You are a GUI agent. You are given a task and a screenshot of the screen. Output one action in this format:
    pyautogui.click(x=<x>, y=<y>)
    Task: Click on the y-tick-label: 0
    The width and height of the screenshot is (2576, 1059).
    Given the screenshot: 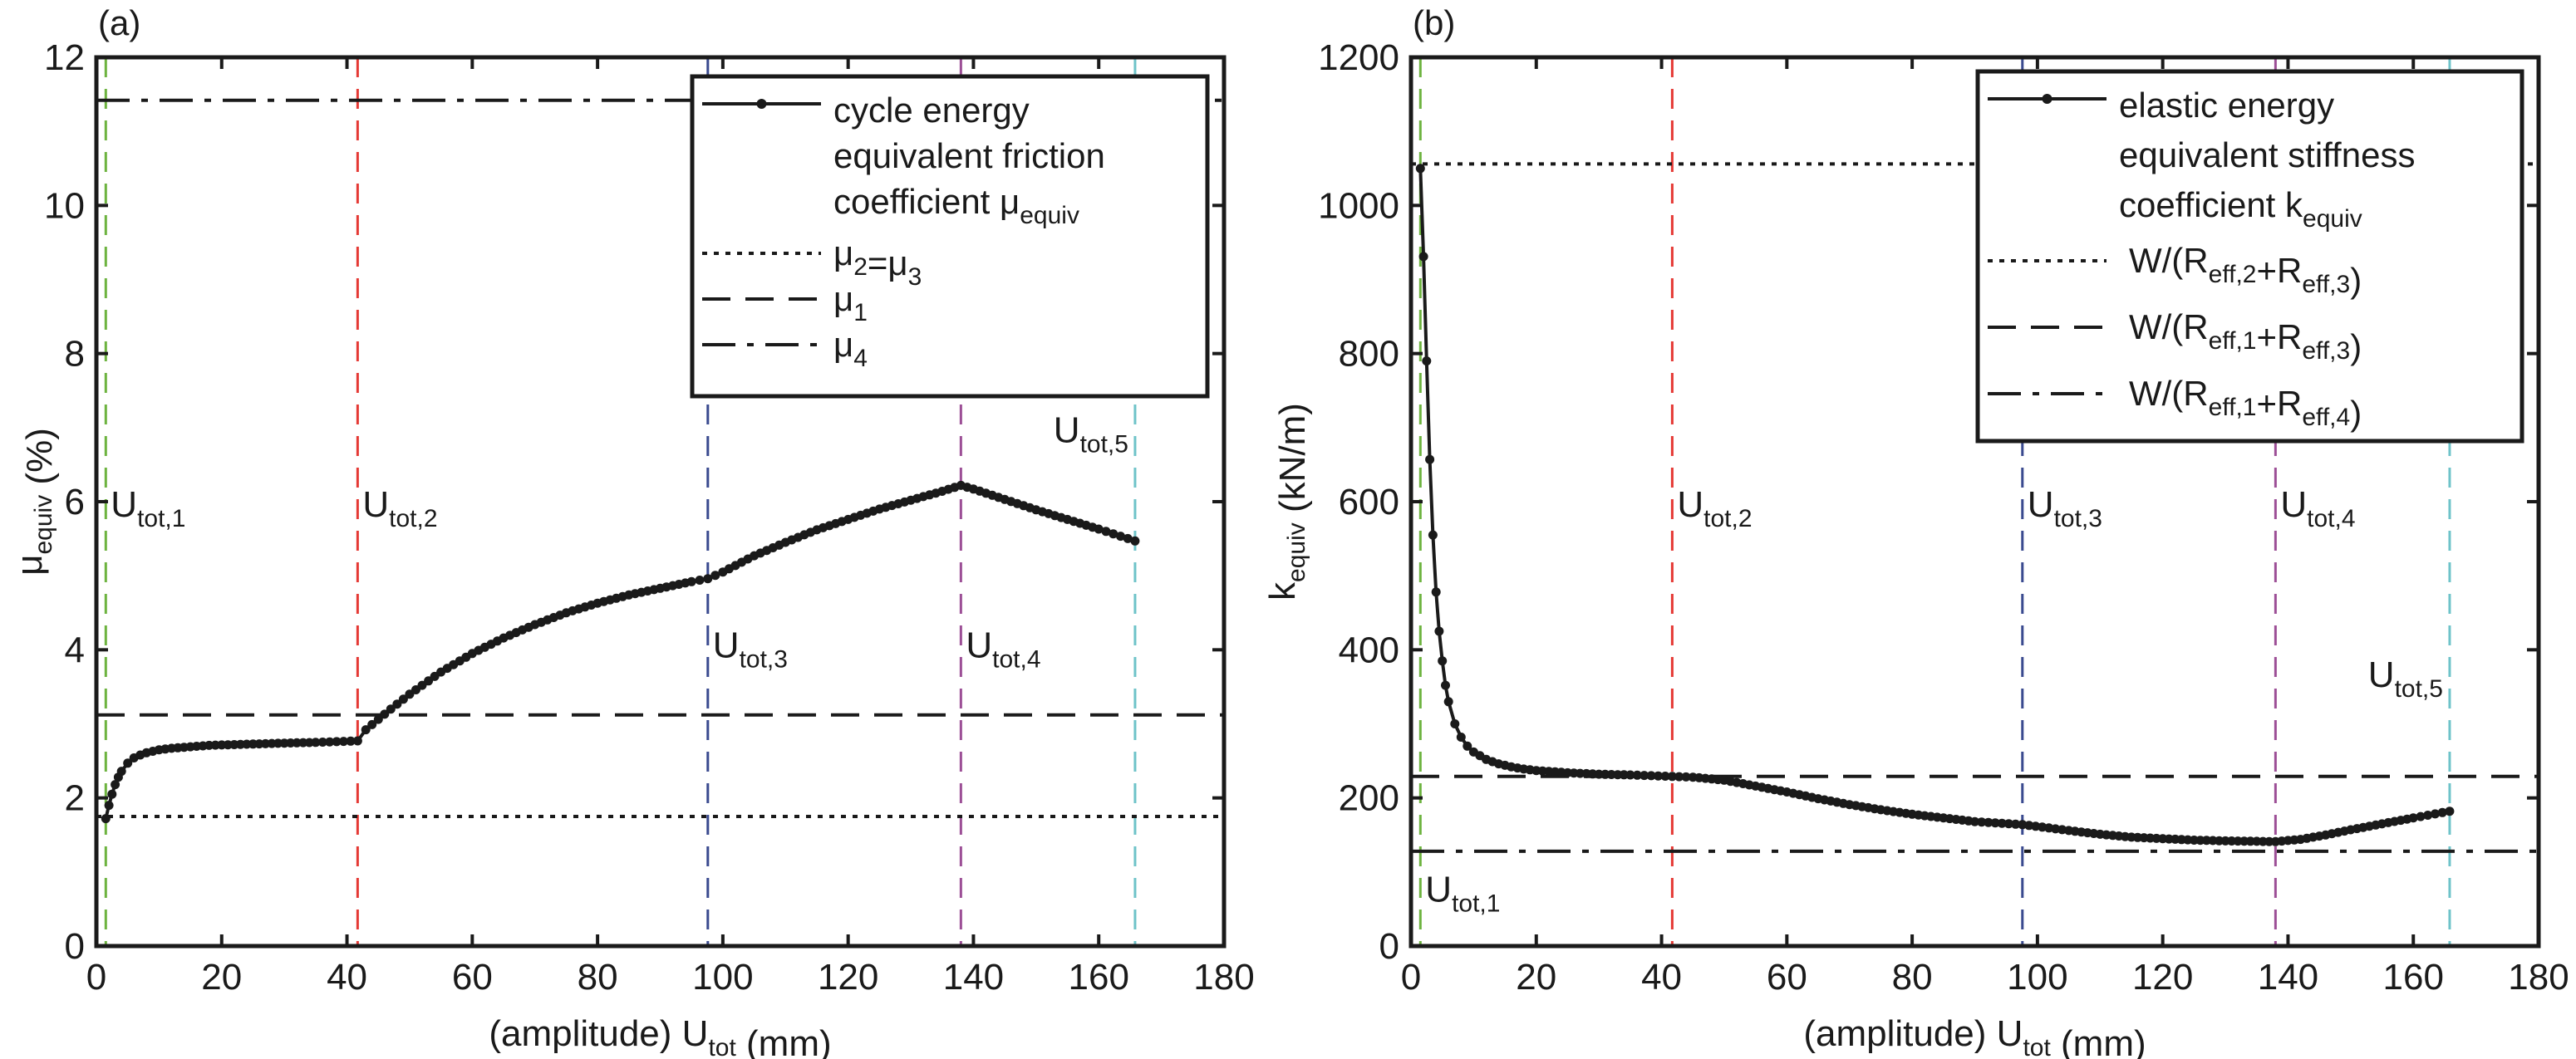 What is the action you would take?
    pyautogui.click(x=1389, y=946)
    